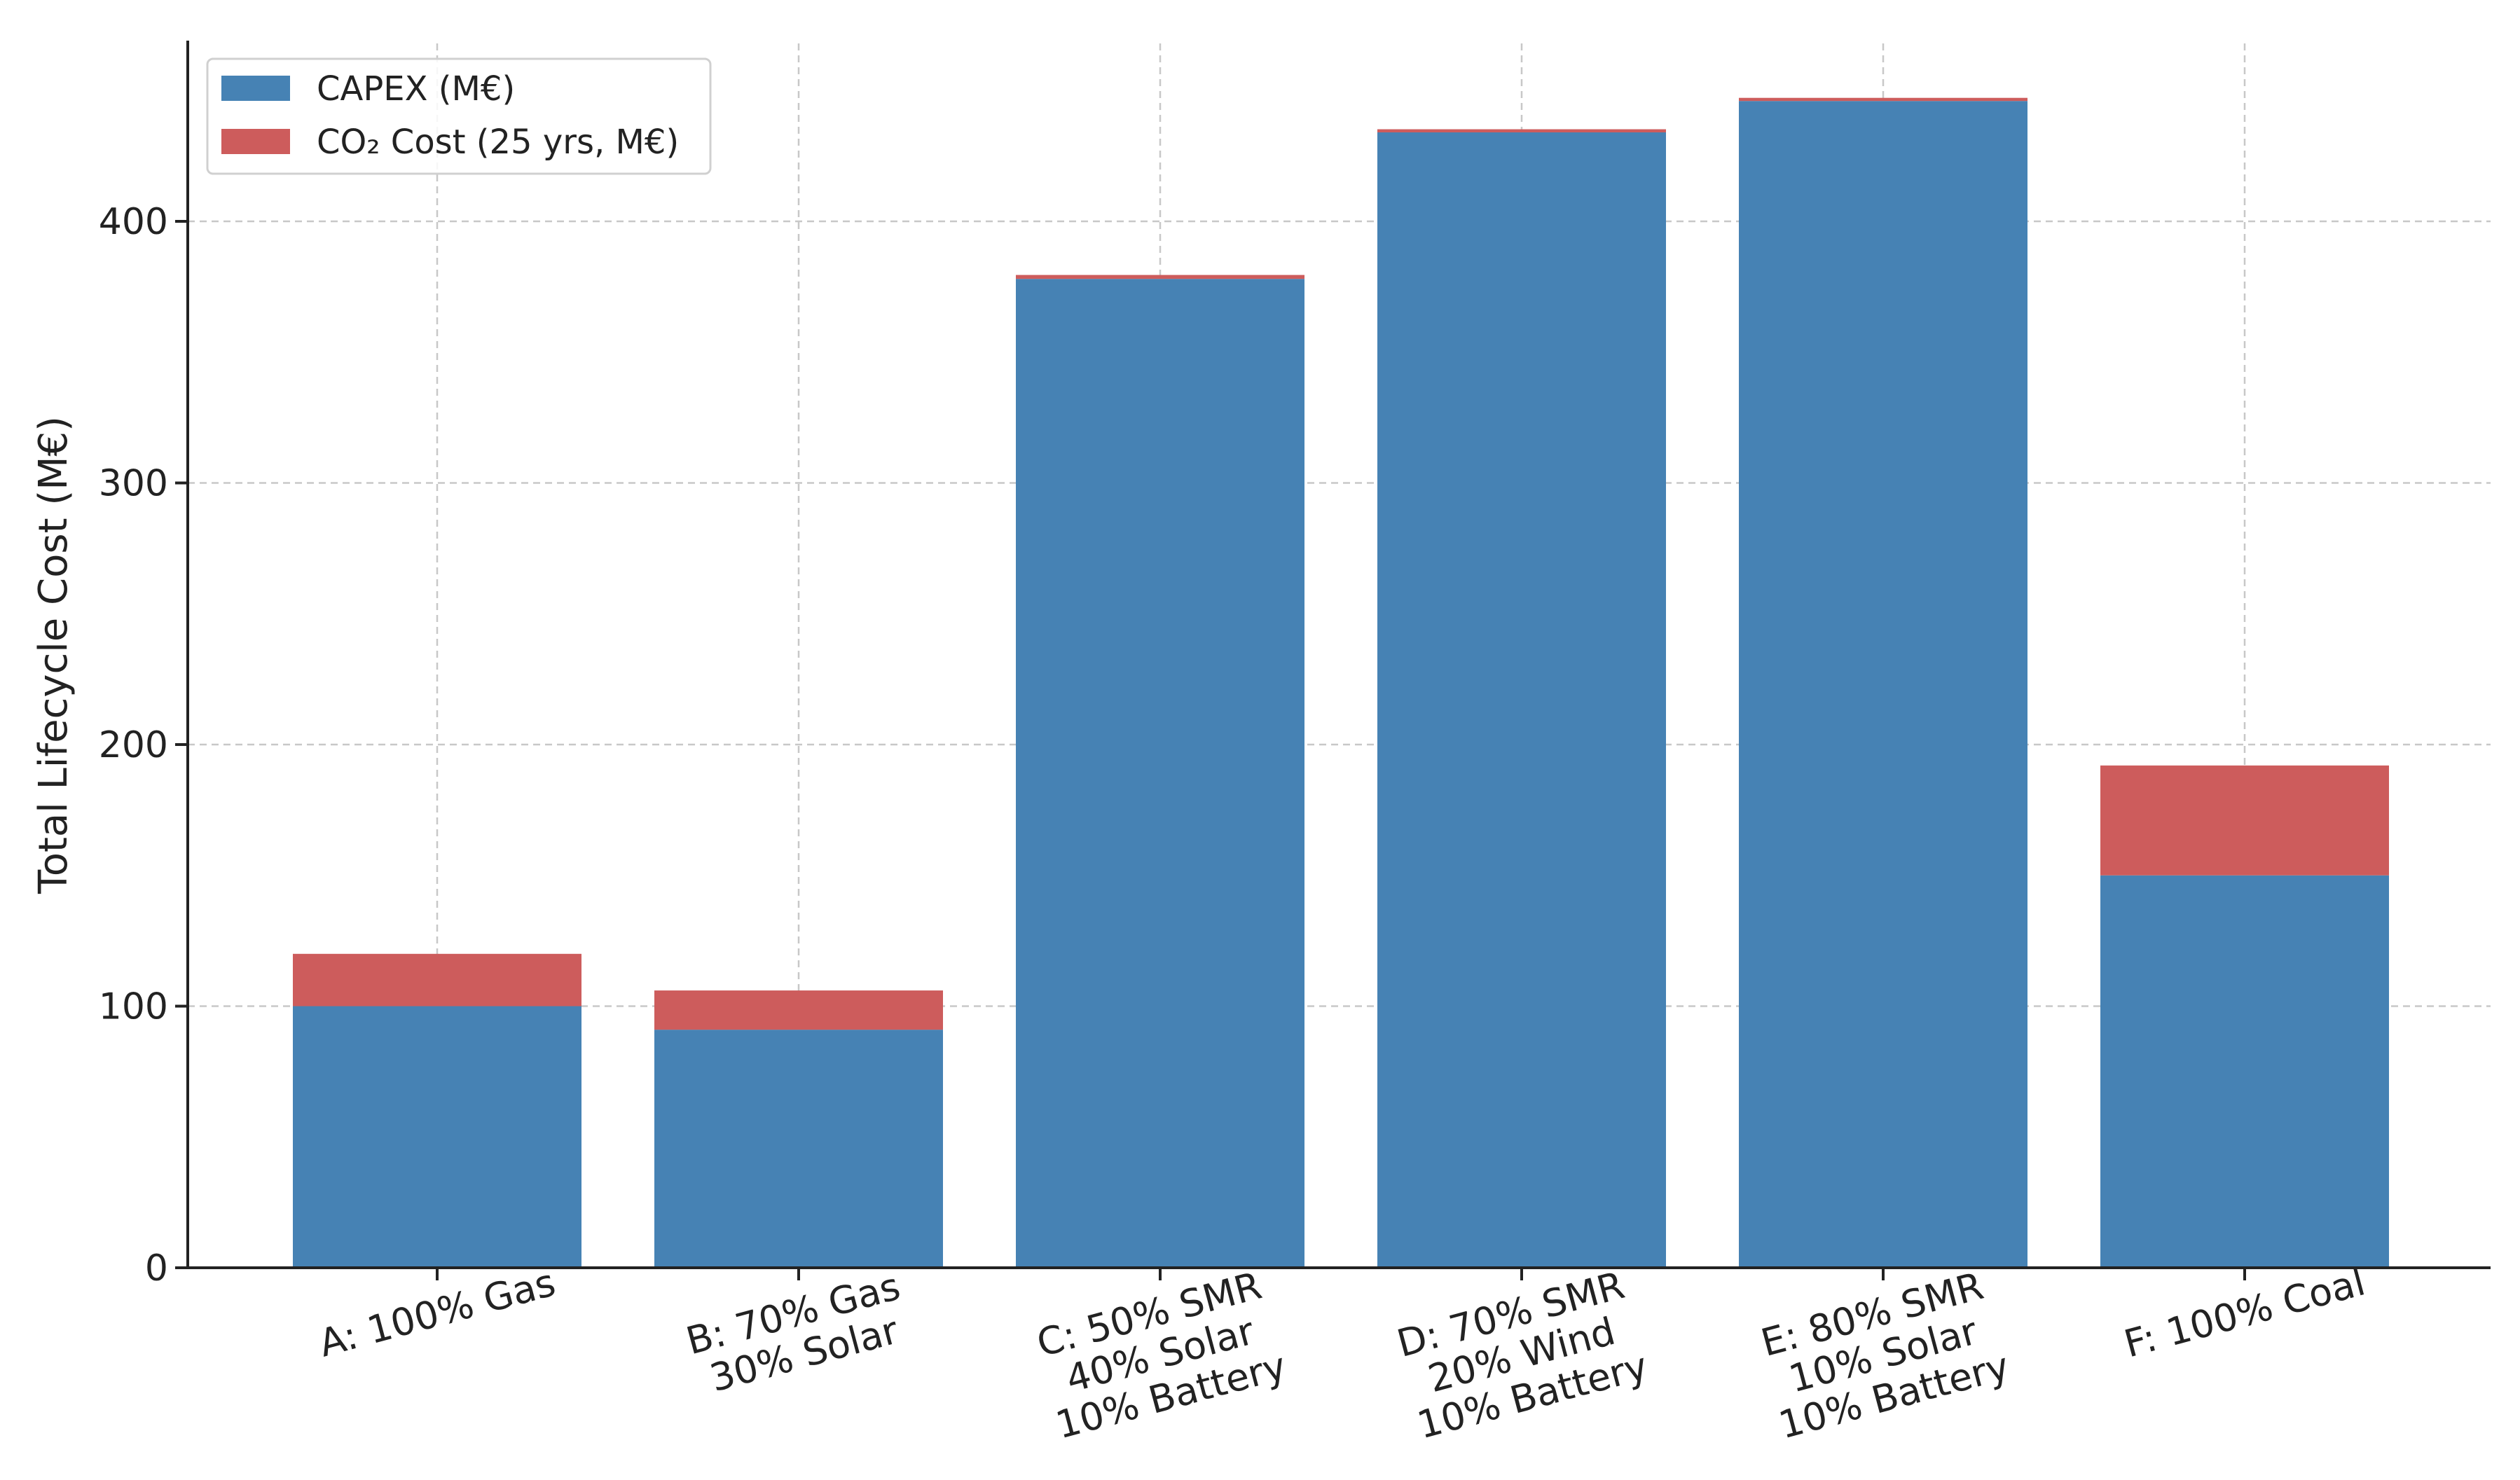 This screenshot has height=1480, width=2520. I want to click on y-tick-label: 300, so click(134, 484).